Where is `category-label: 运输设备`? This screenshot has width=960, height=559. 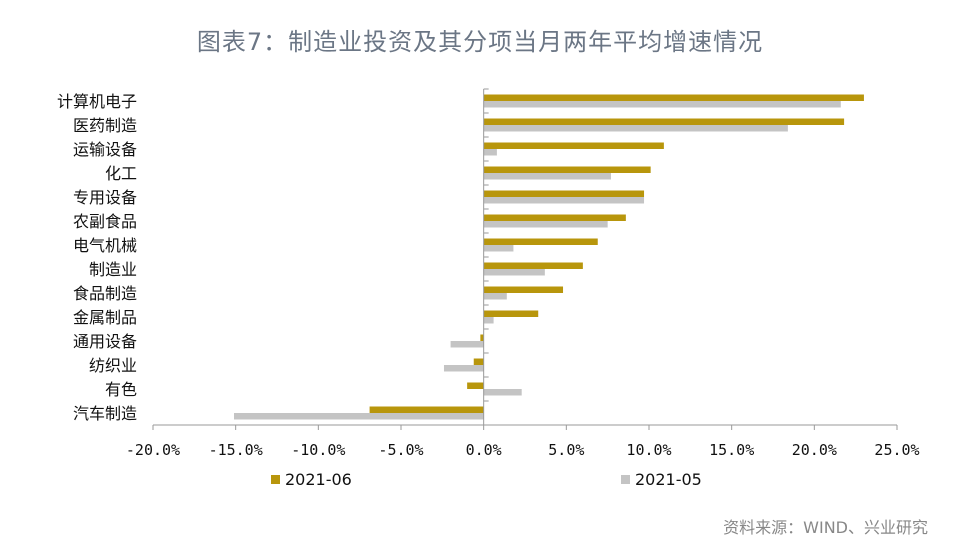
category-label: 运输设备 is located at coordinates (105, 149).